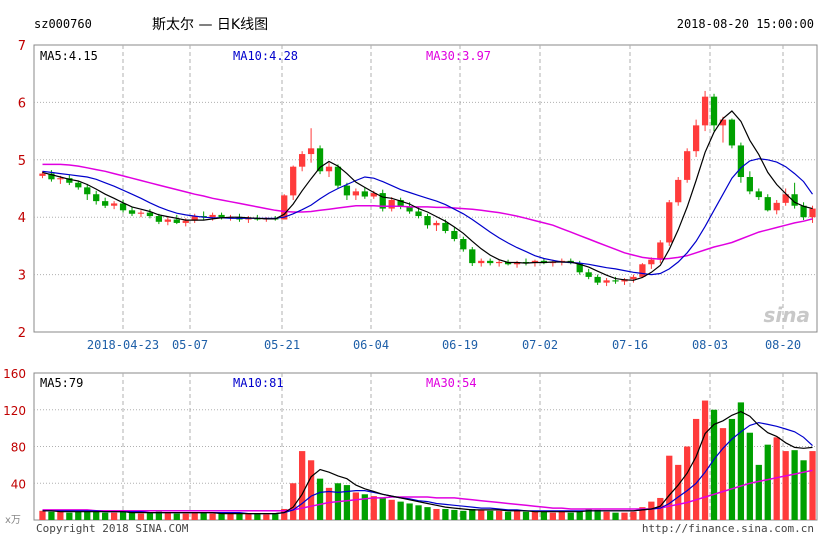 Image resolution: width=823 pixels, height=560 pixels. Describe the element at coordinates (190, 345) in the screenshot. I see `price-x-tick: 05-07` at that location.